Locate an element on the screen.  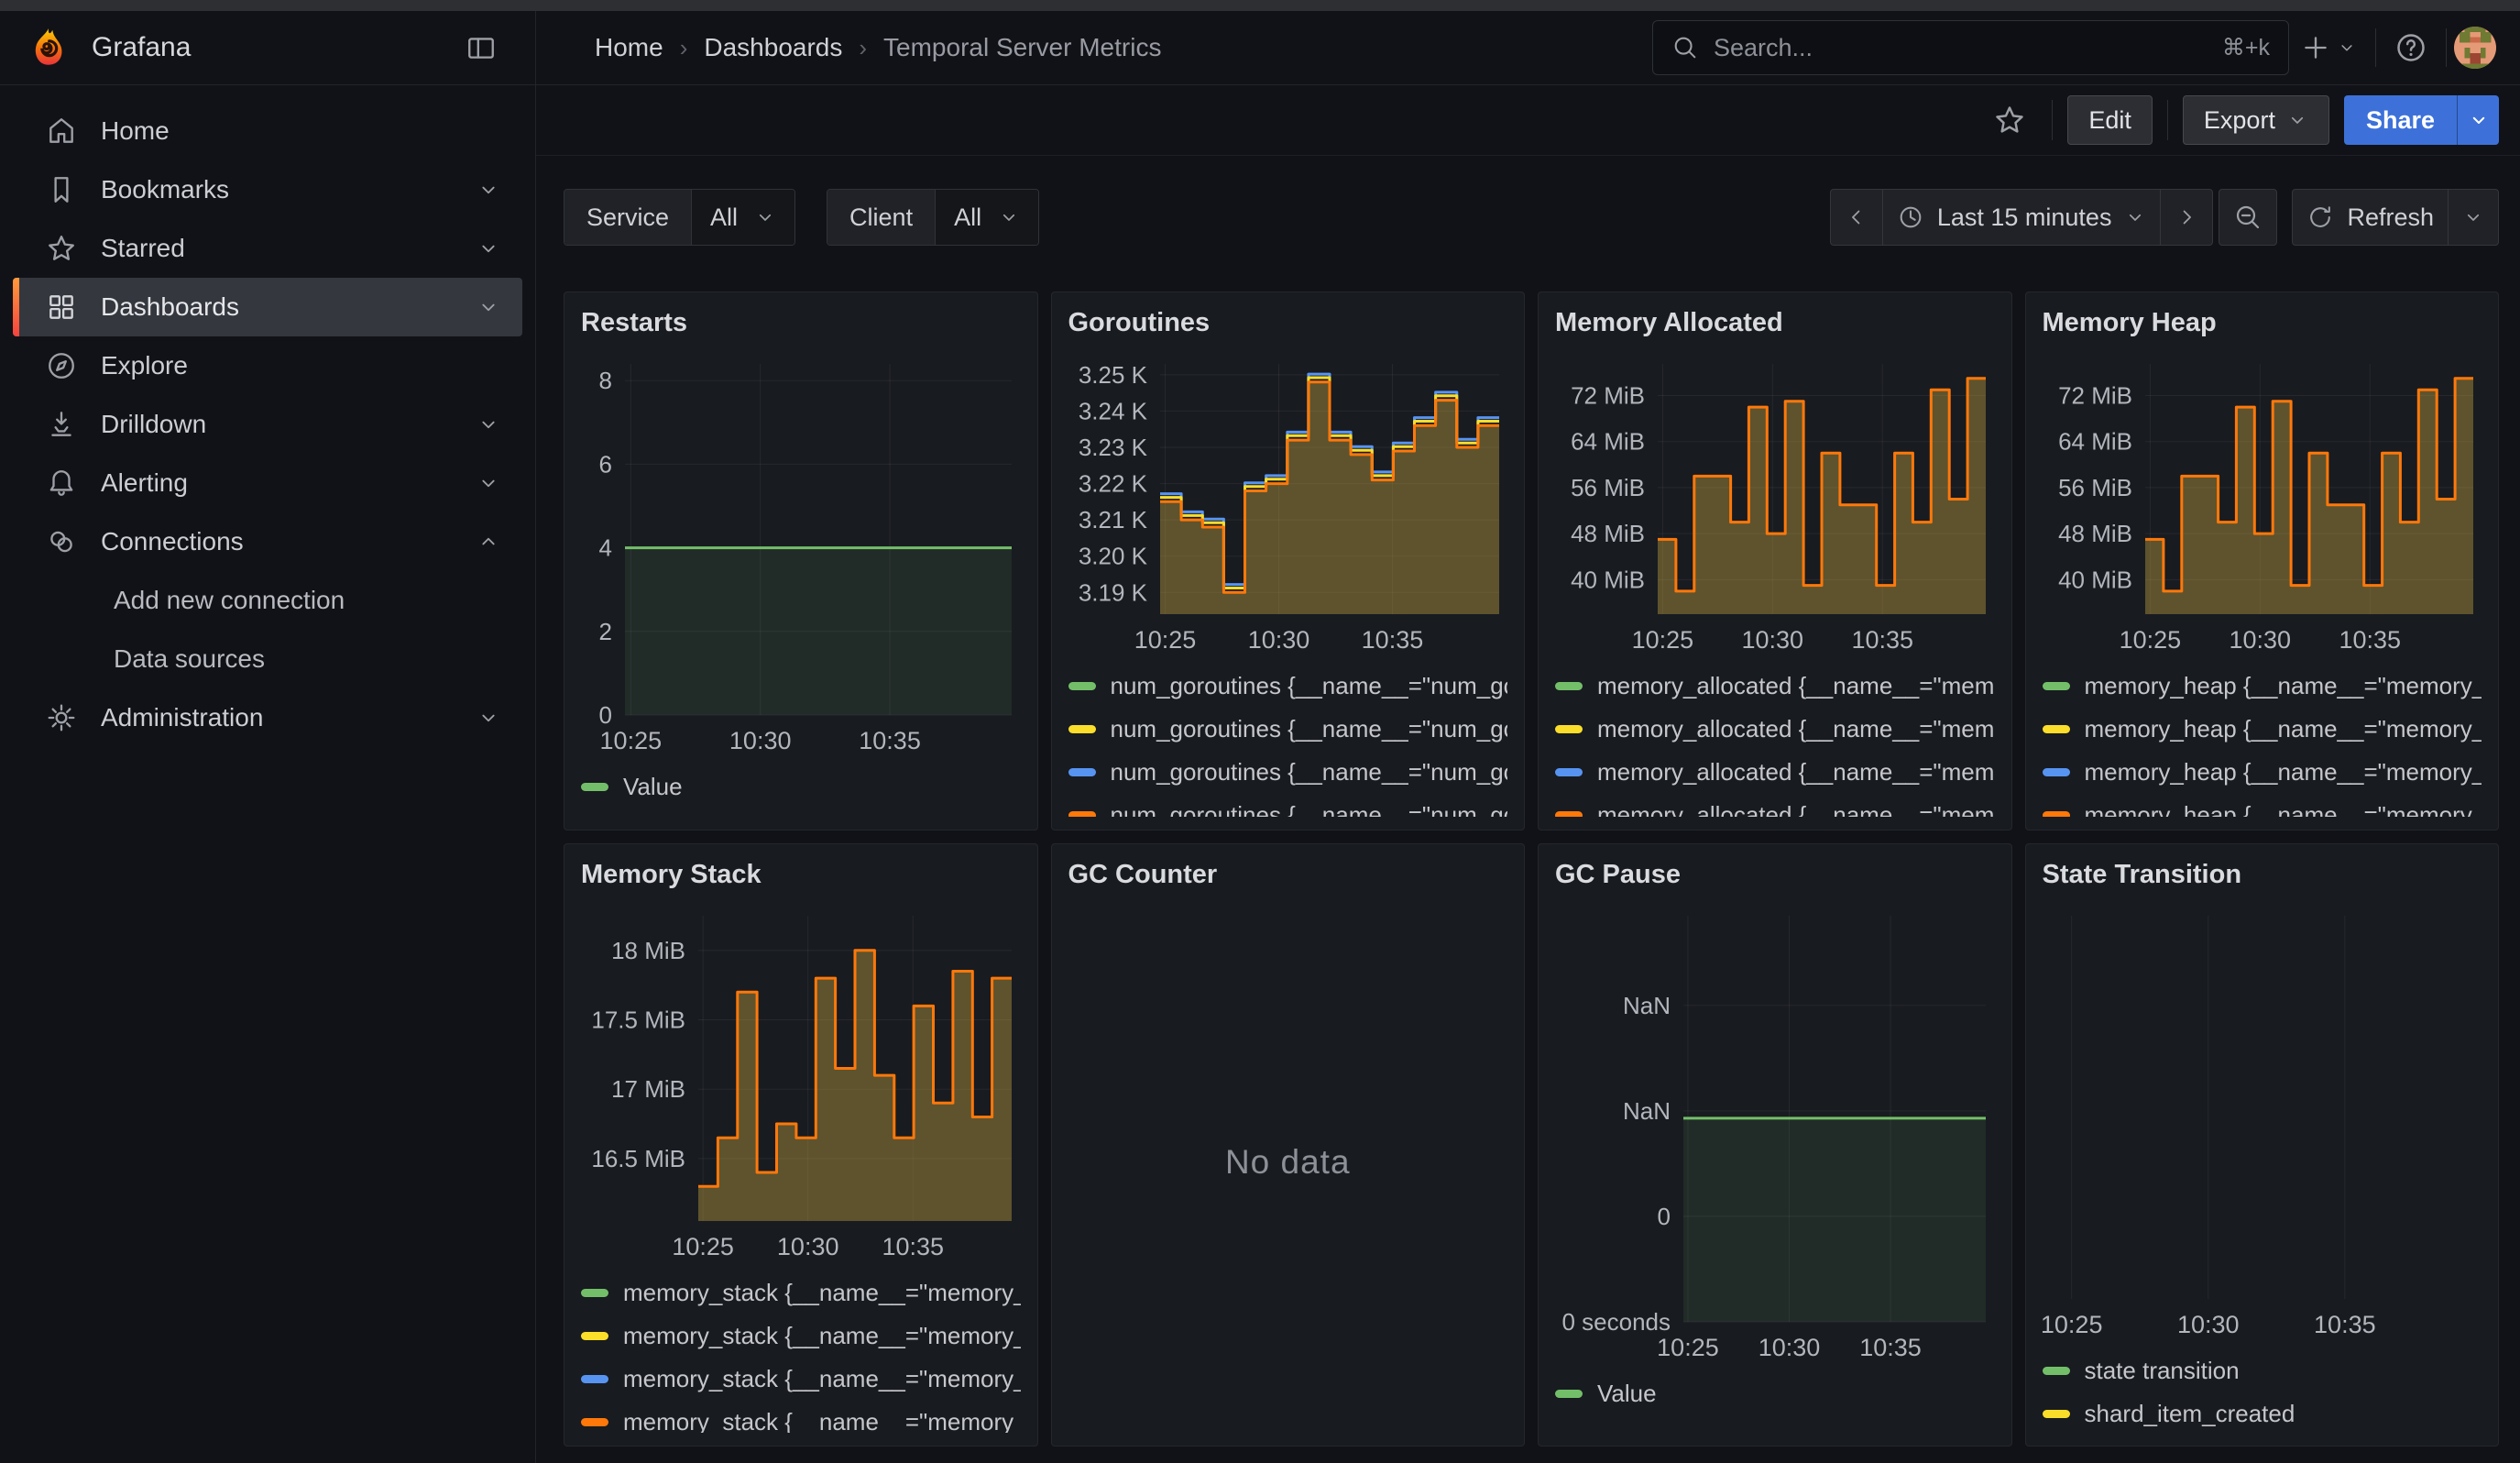
legend-label: memory_allocated {__name__="memo is located at coordinates (1796, 728).